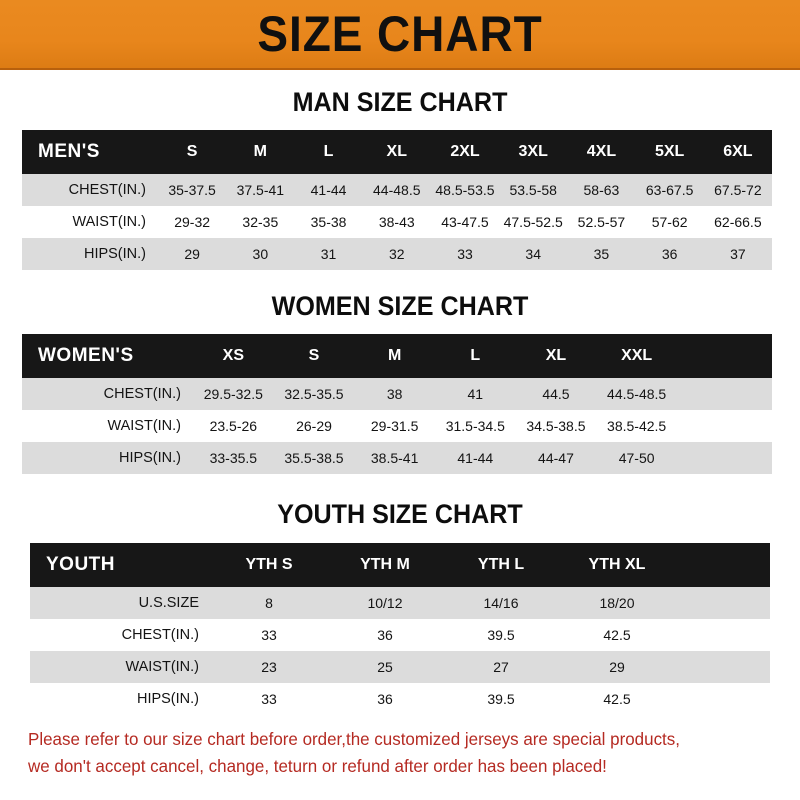  I want to click on women-hips-m: 38.5-41, so click(394, 458).